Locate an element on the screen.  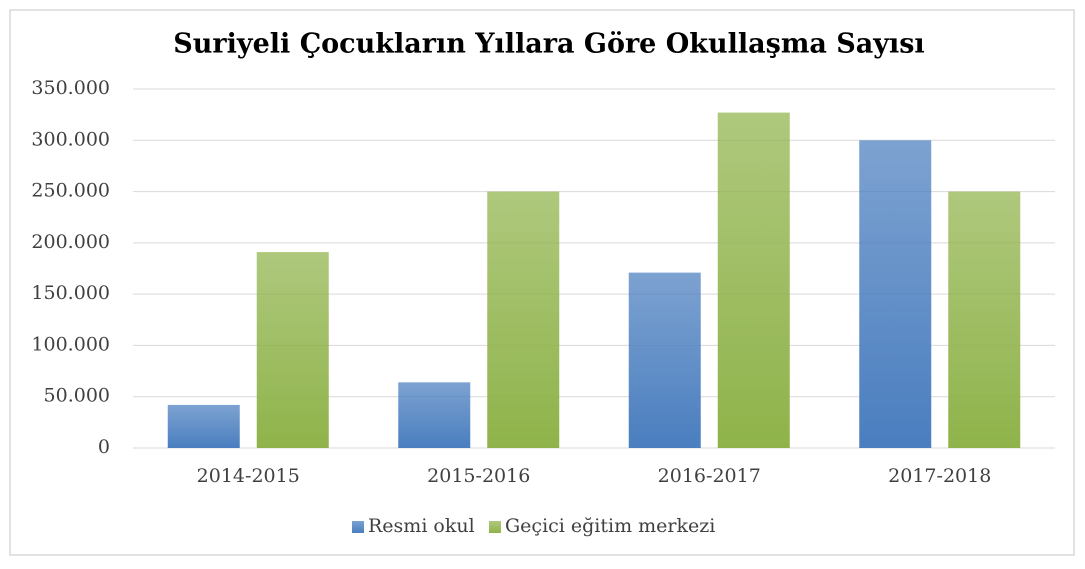
x-tick-label: 2015-2016 is located at coordinates (478, 476).